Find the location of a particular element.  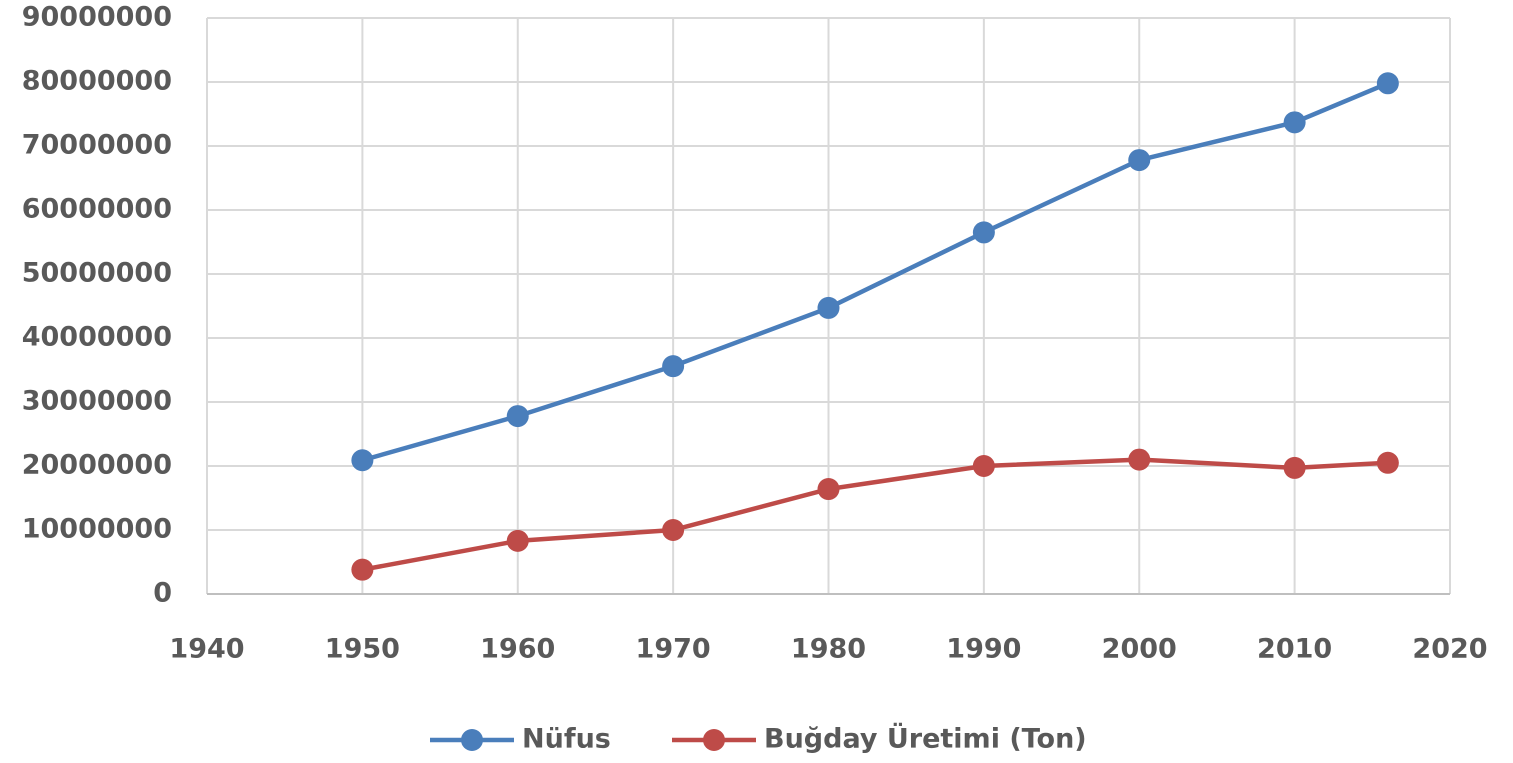

x-tick-label: 2020 is located at coordinates (1449, 649).